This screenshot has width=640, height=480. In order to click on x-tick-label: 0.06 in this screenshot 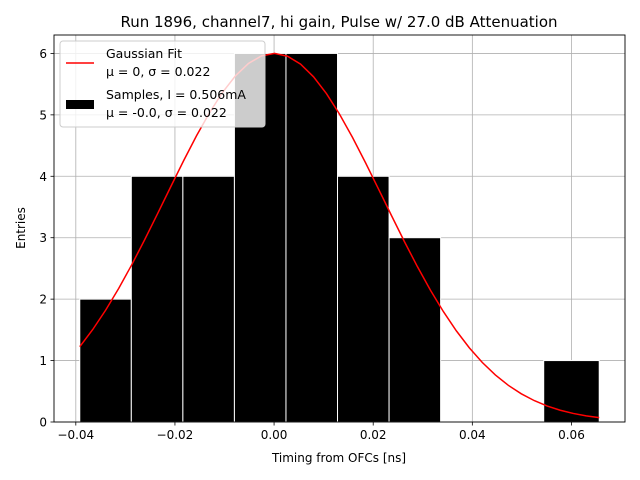, I will do `click(571, 435)`.